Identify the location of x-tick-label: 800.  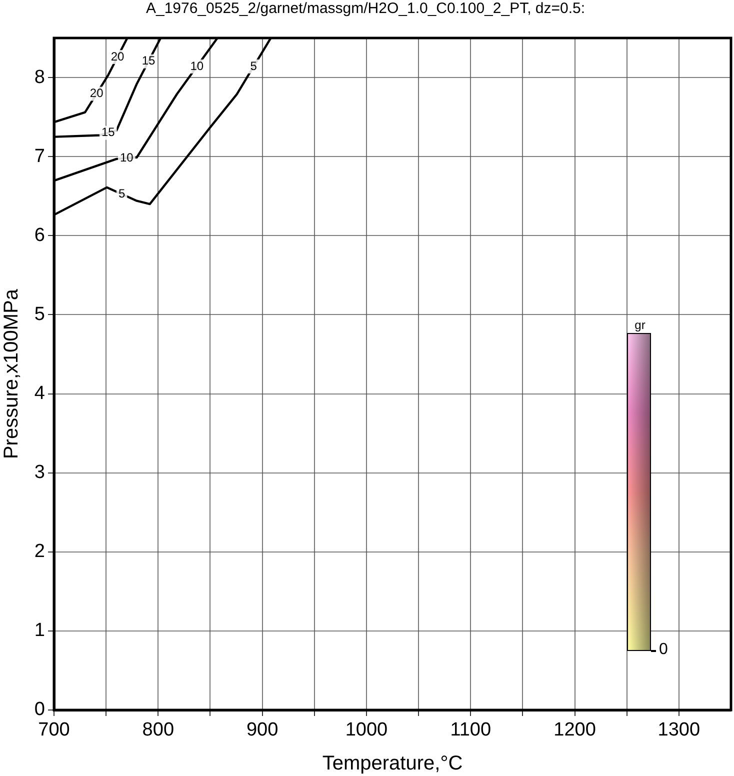
(158, 730).